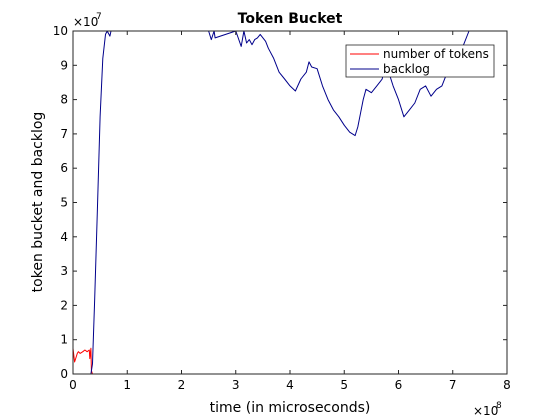 The height and width of the screenshot is (420, 560). What do you see at coordinates (507, 385) in the screenshot?
I see `x-tick-label: 8` at bounding box center [507, 385].